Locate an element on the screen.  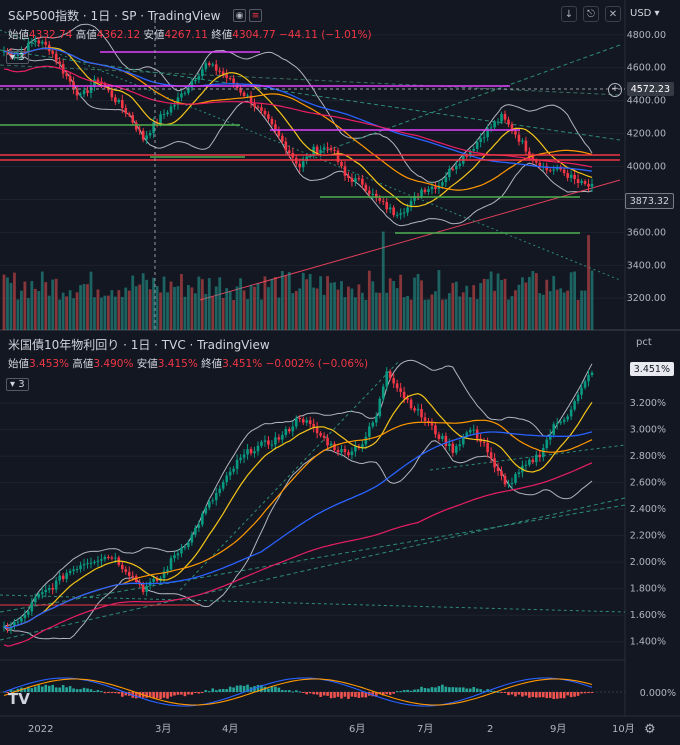
restore-icon: ⎋ is located at coordinates (591, 14).